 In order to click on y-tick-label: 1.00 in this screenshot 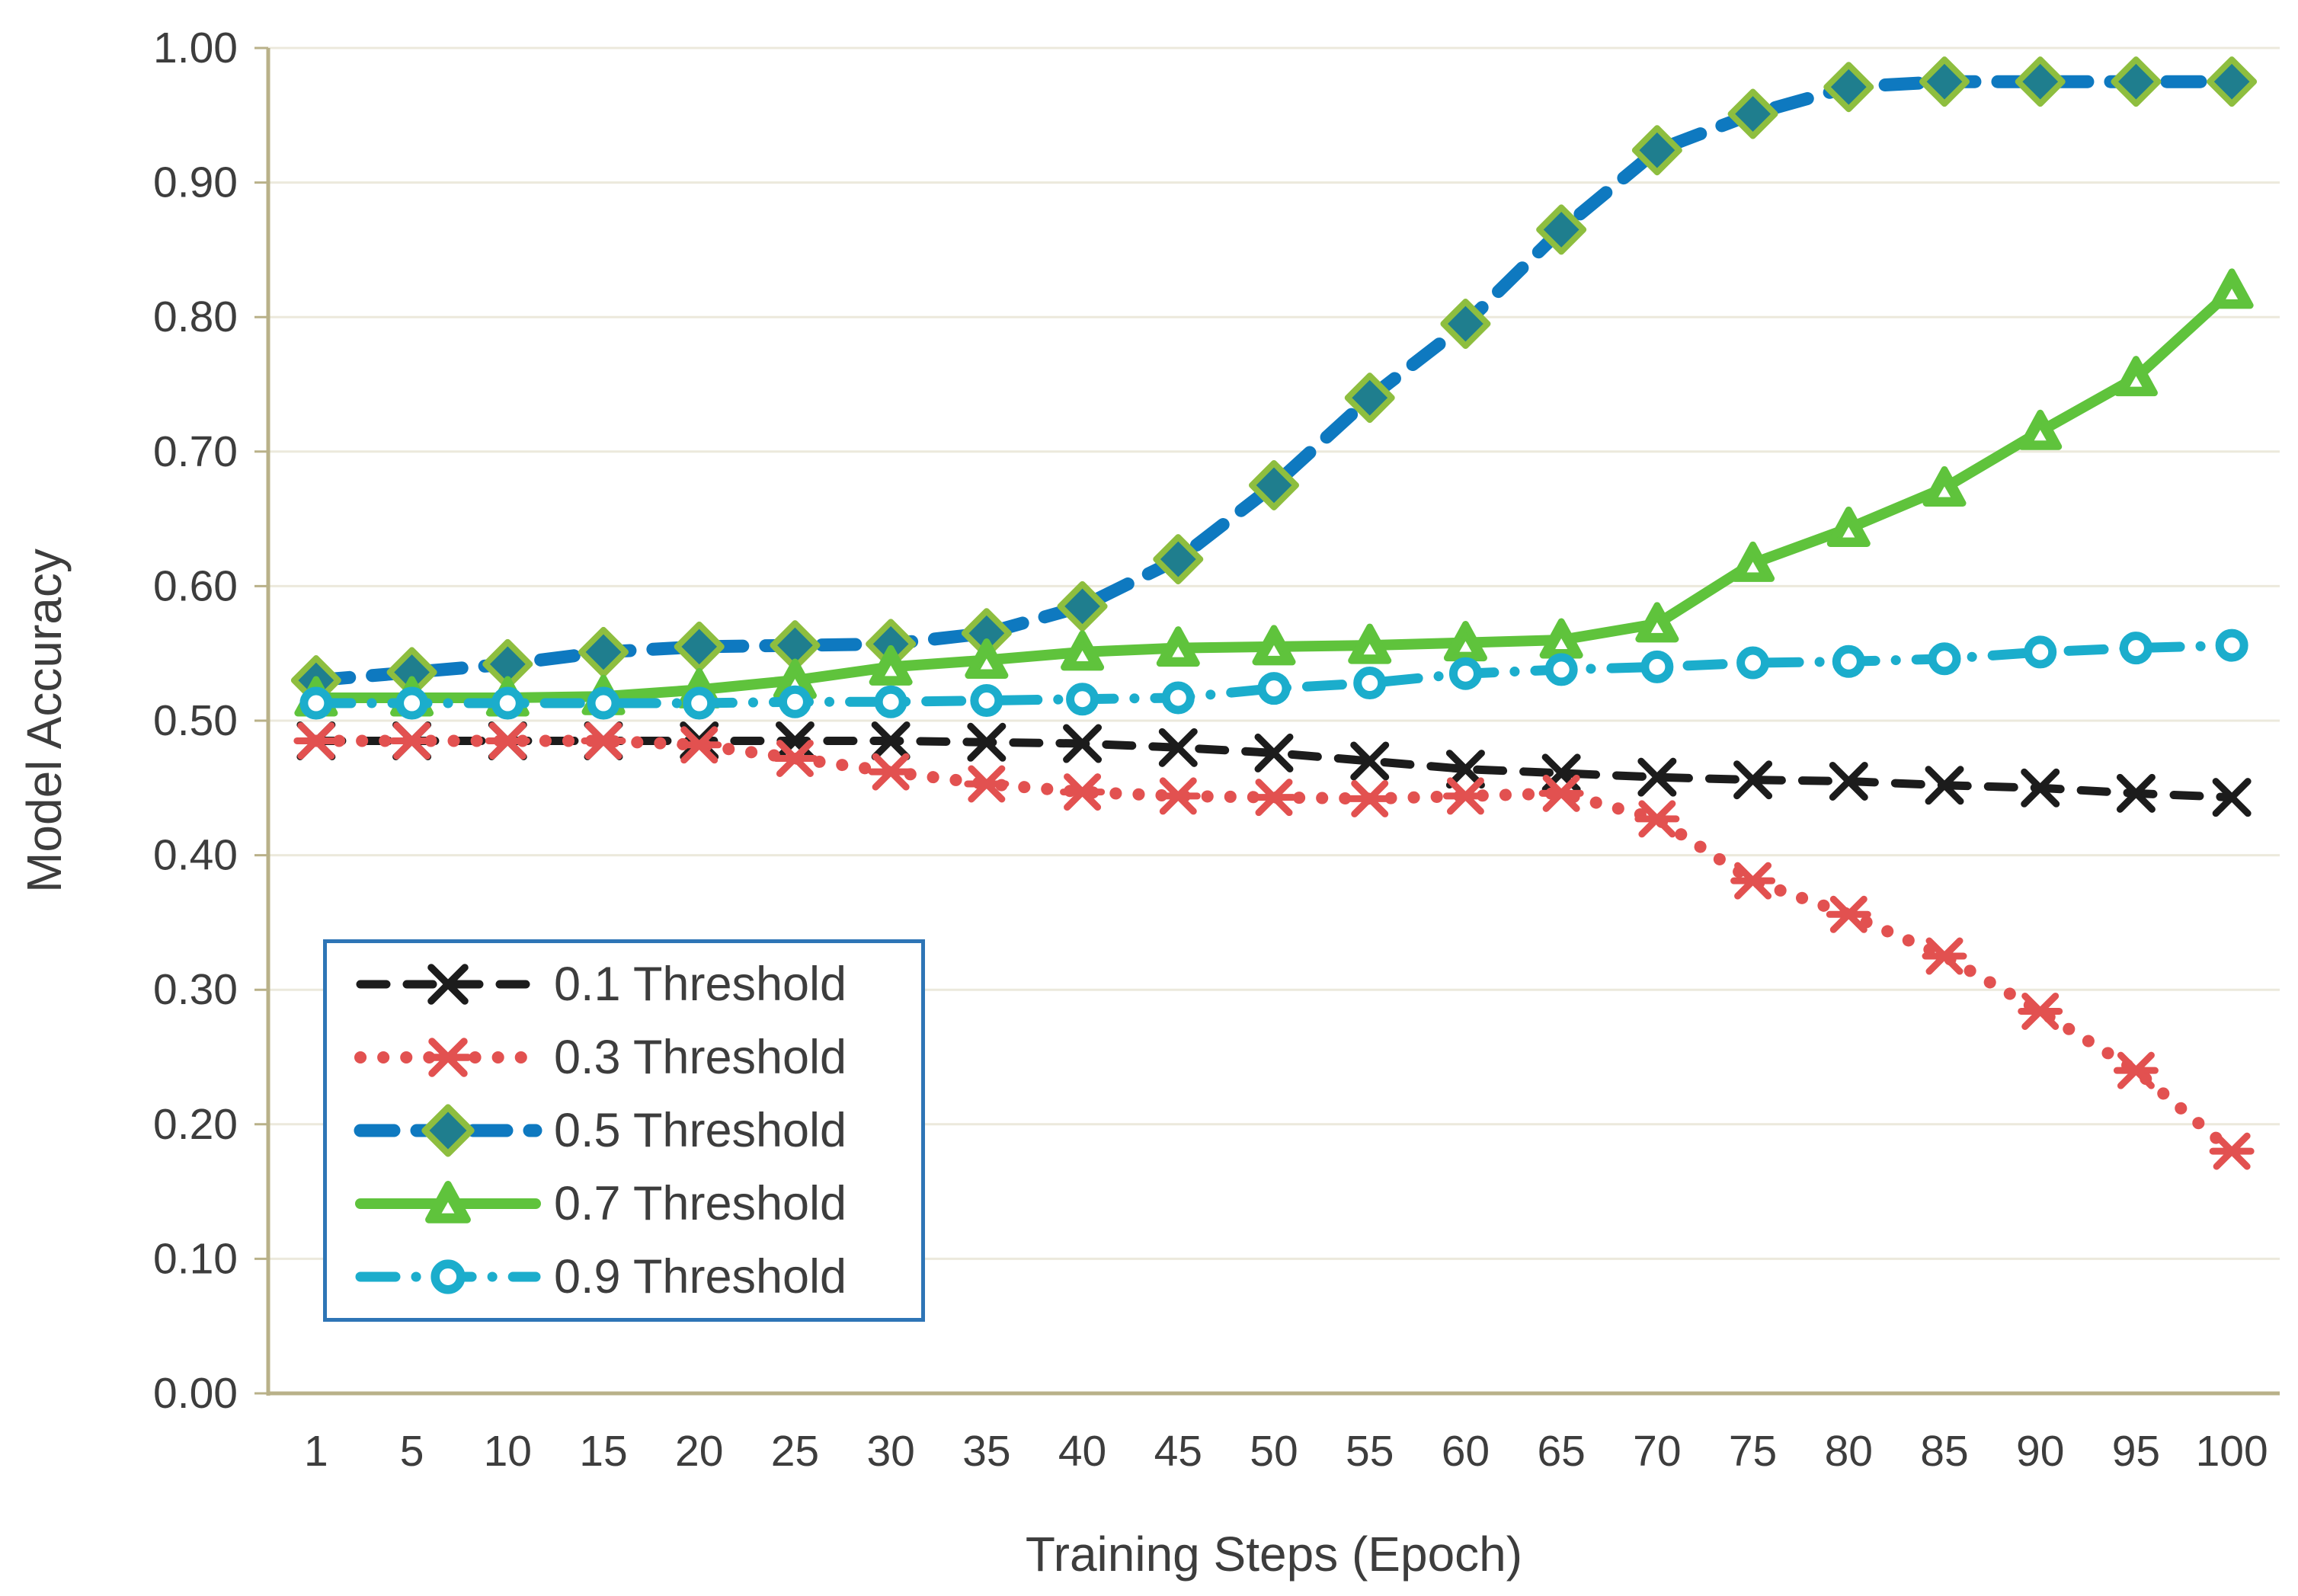, I will do `click(196, 48)`.